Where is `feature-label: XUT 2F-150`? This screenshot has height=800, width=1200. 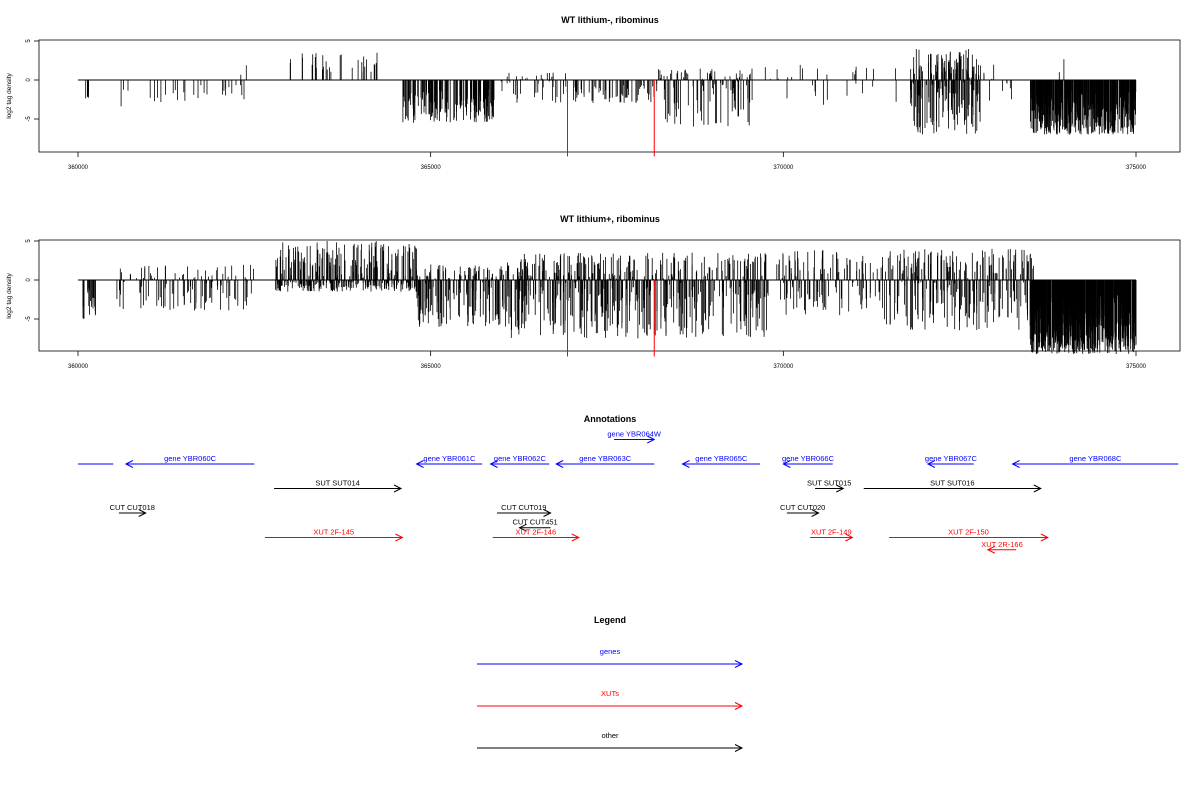 feature-label: XUT 2F-150 is located at coordinates (968, 532).